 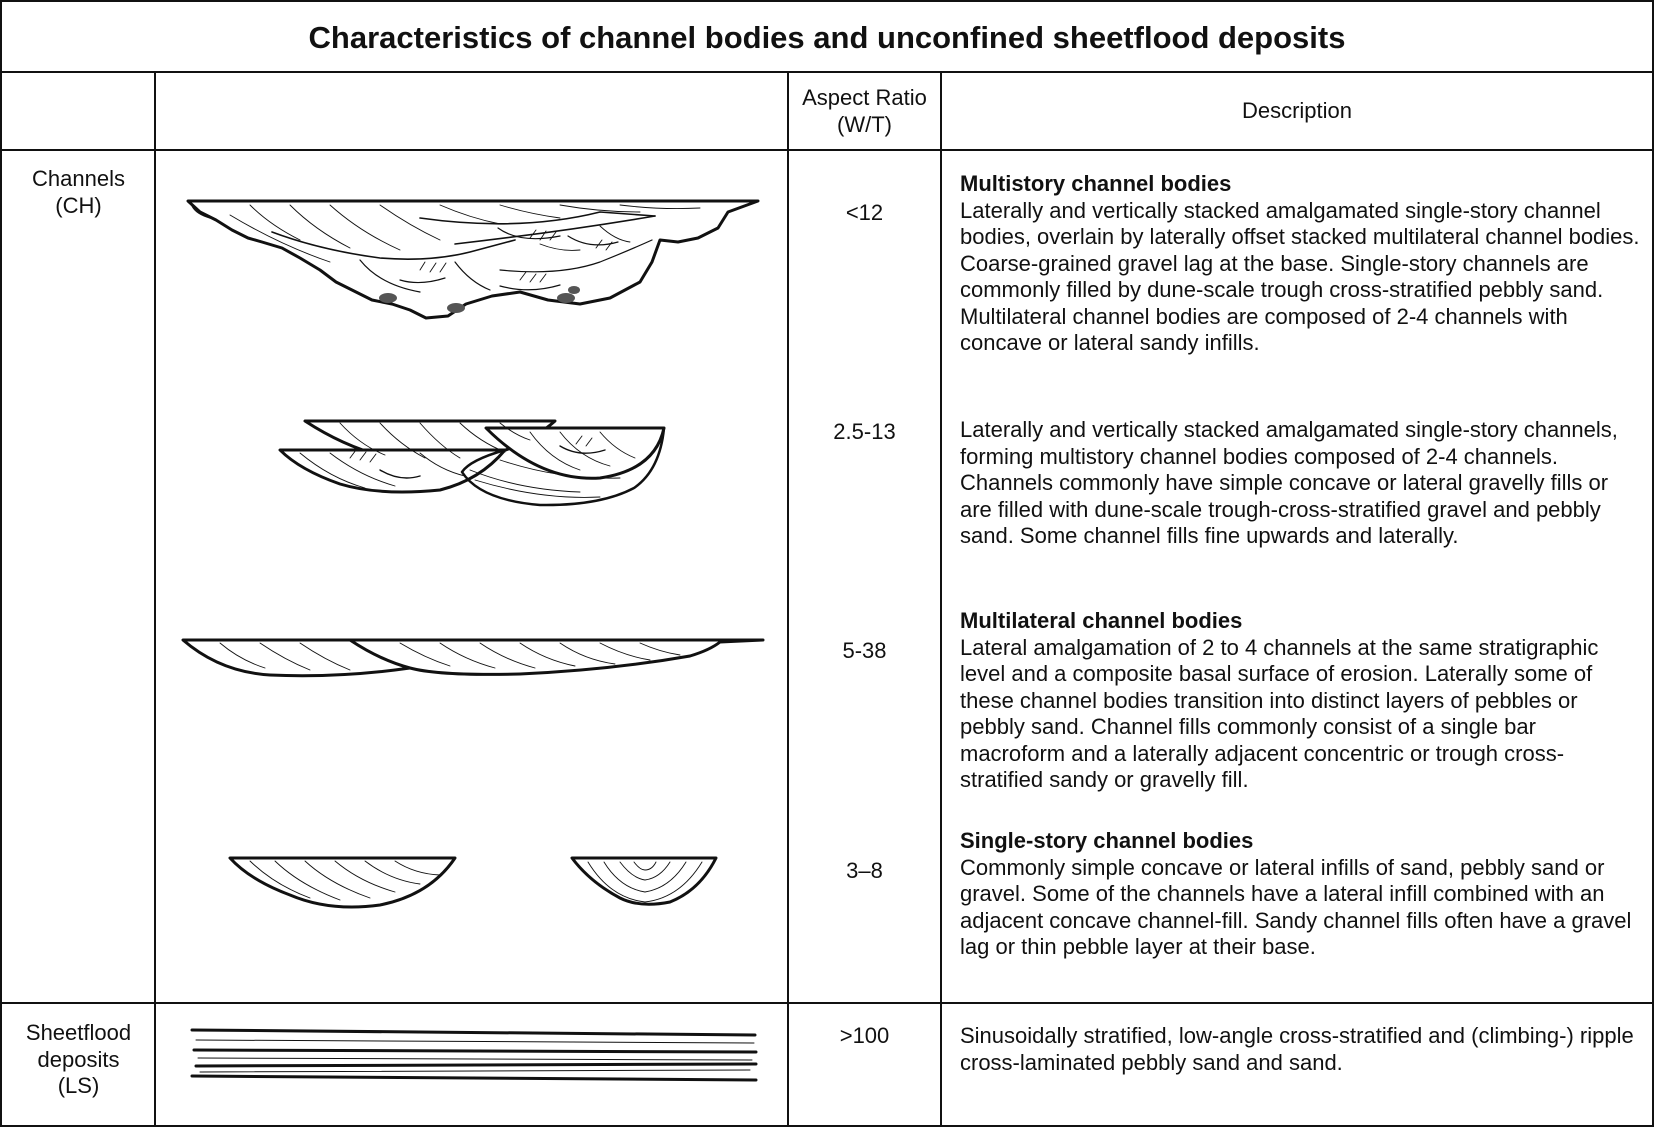 I want to click on aspect-ratio-header: Aspect Ratio (W/T), so click(x=864, y=111).